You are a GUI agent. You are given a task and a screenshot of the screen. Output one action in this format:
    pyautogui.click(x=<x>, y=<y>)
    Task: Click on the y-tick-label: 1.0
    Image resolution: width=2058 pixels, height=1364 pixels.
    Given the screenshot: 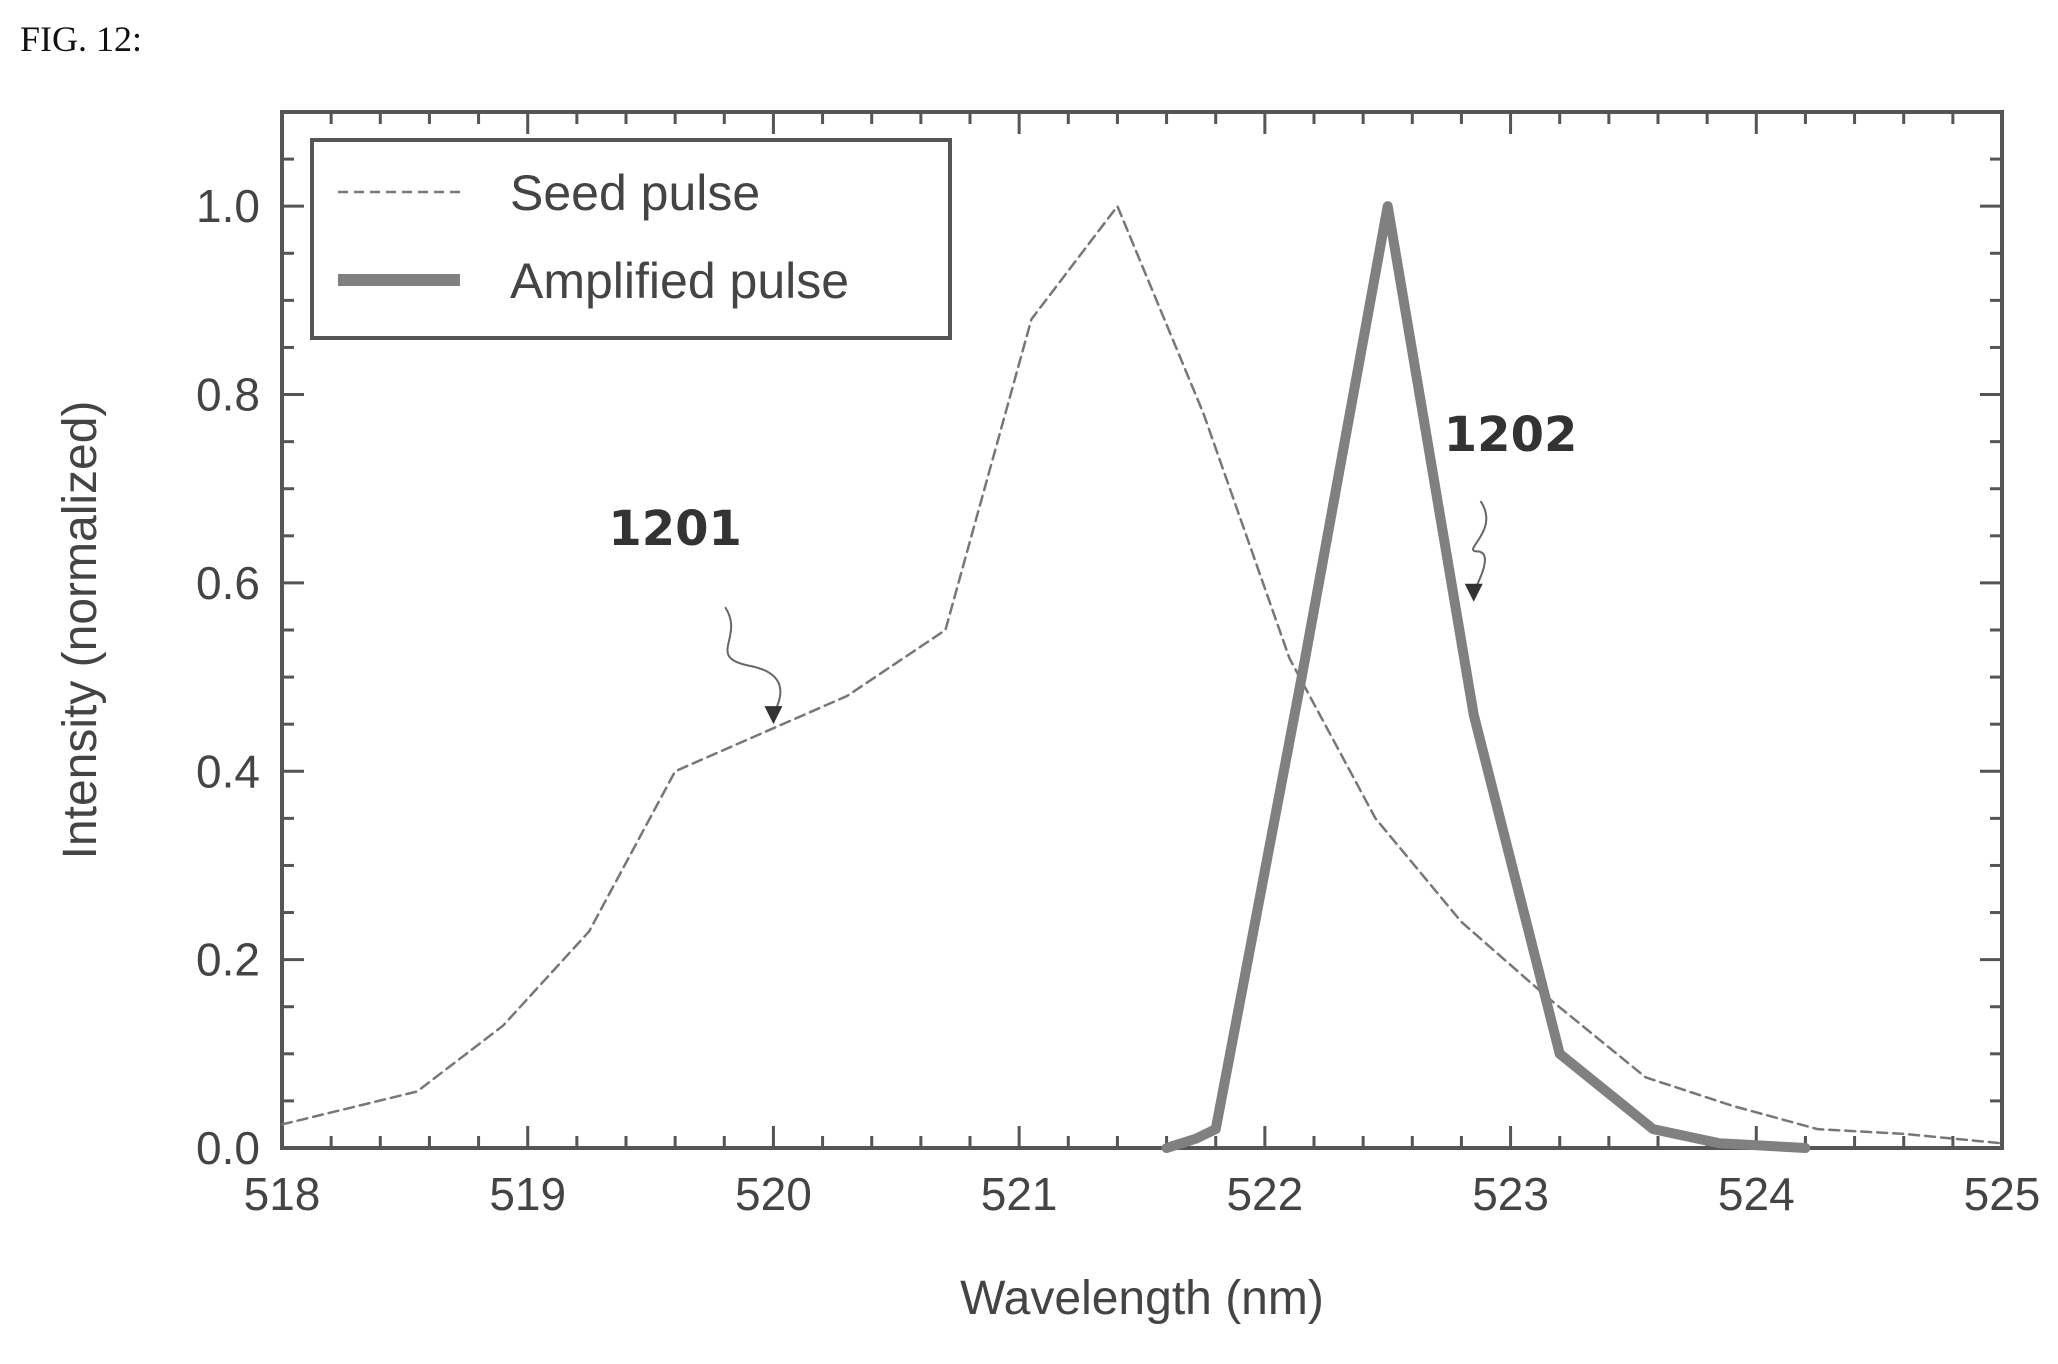 What is the action you would take?
    pyautogui.click(x=228, y=206)
    